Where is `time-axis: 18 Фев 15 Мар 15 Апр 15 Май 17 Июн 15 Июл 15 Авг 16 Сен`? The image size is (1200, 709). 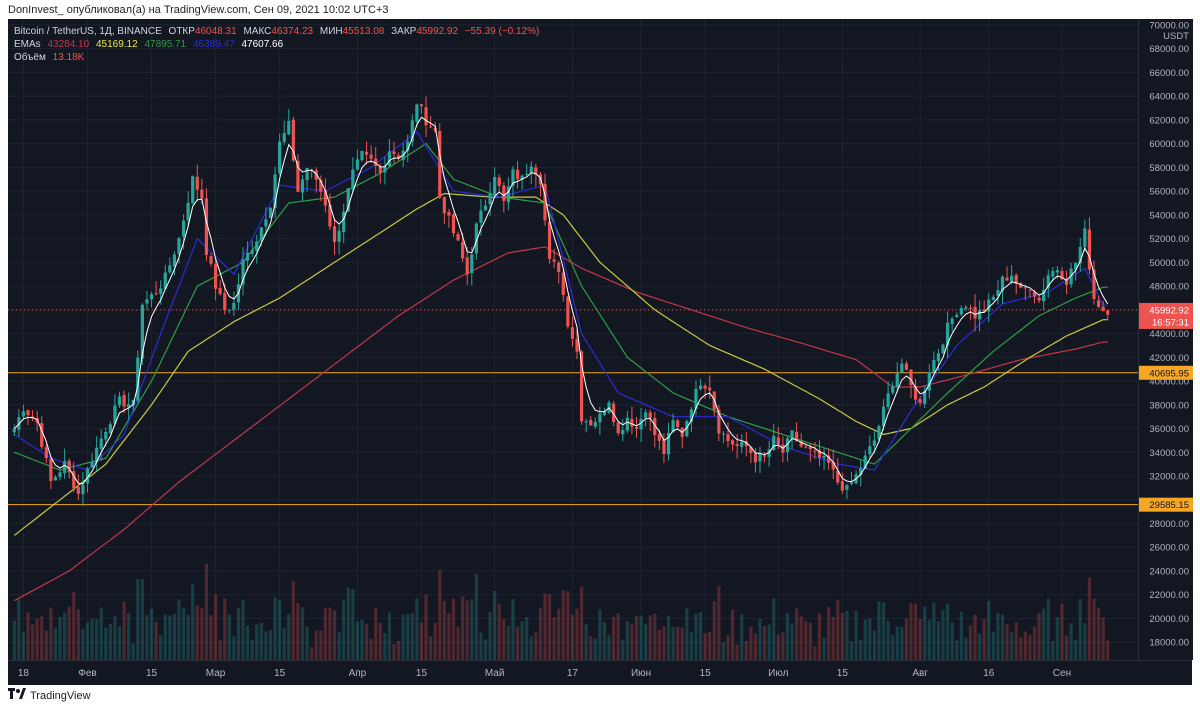
time-axis: 18 Фев 15 Мар 15 Апр 15 Май 17 Июн 15 Июл 15 Авг 16 Сен is located at coordinates (600, 672).